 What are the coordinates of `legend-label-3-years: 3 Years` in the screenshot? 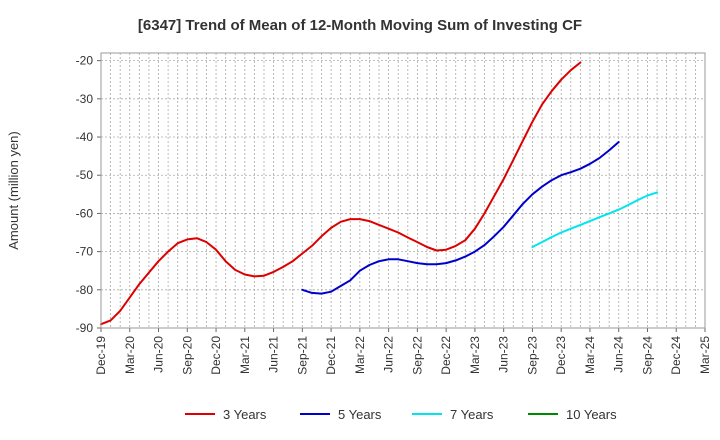 It's located at (245, 414).